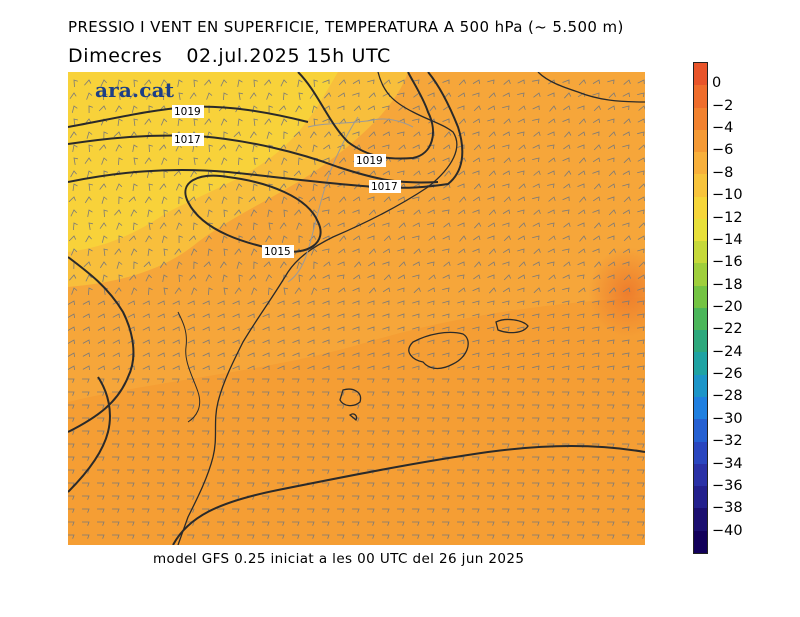 The width and height of the screenshot is (800, 617). What do you see at coordinates (727, 239) in the screenshot?
I see `colorbar-label: −14` at bounding box center [727, 239].